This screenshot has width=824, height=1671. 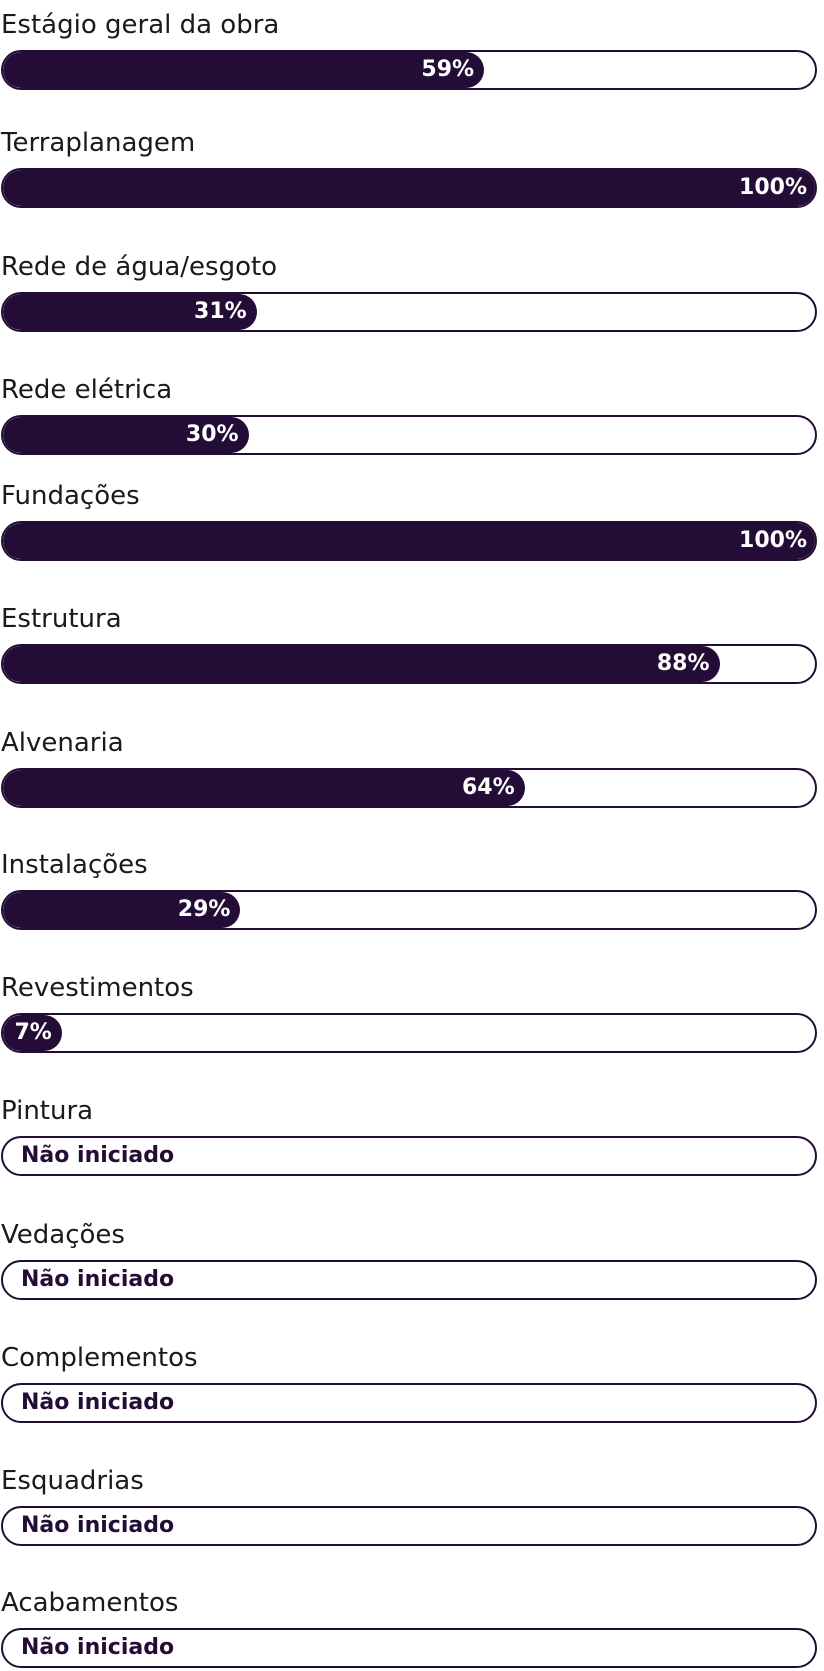 What do you see at coordinates (74, 865) in the screenshot?
I see `item-label: Instalações` at bounding box center [74, 865].